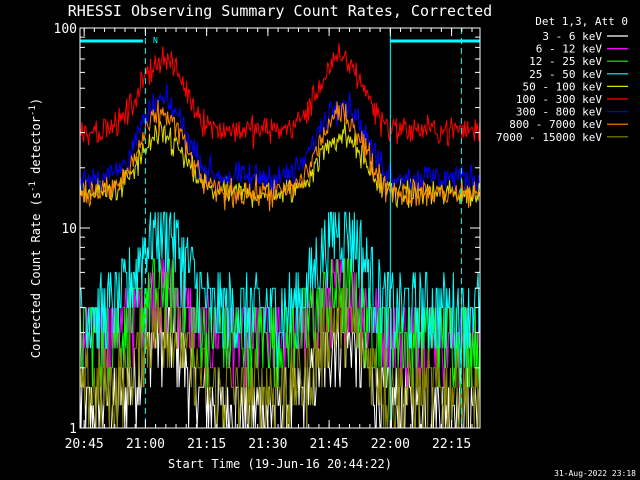  What do you see at coordinates (36, 148) in the screenshot?
I see `y-axis-label-mid: detector` at bounding box center [36, 148].